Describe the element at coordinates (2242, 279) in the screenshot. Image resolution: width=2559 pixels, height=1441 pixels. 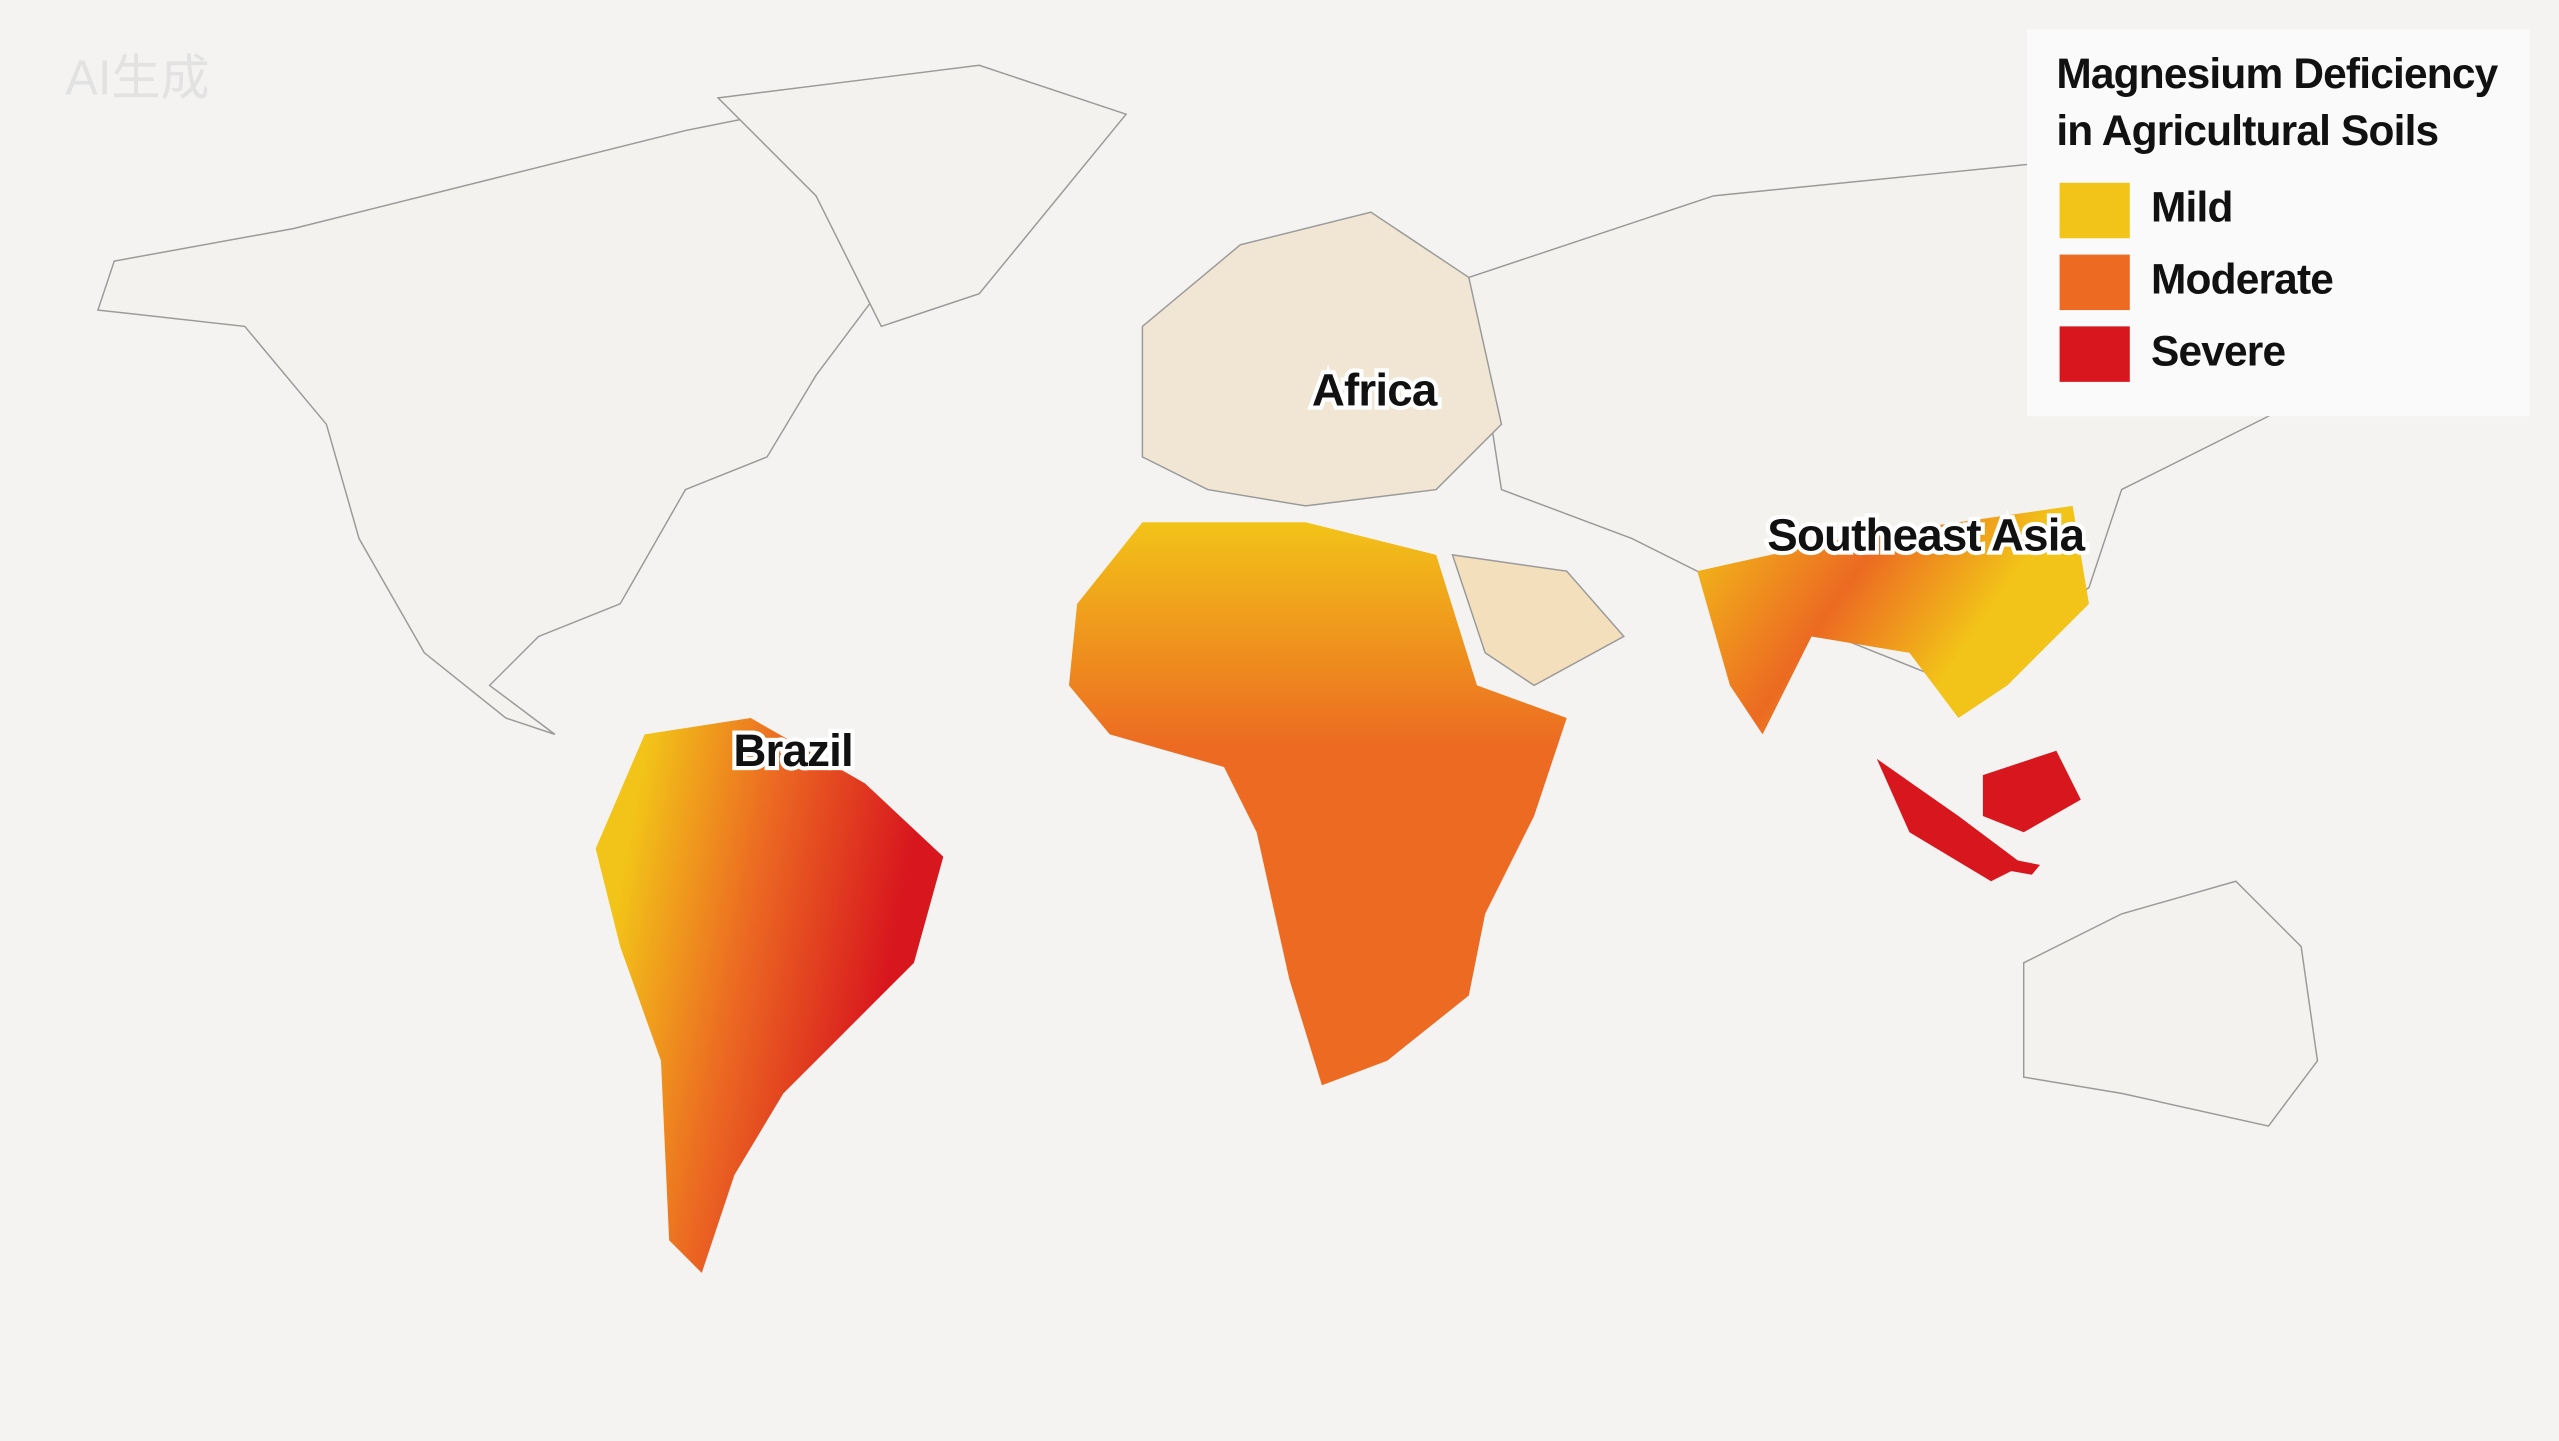
I see `legend-label: Moderate` at that location.